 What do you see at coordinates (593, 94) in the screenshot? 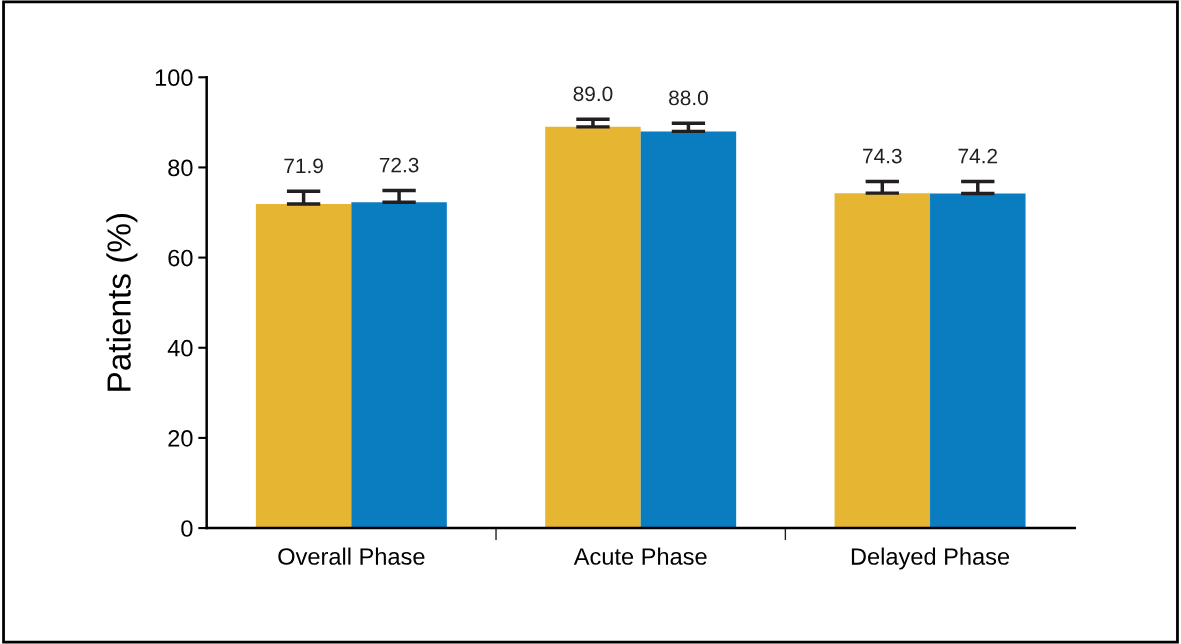
I see `data-label: 89.0` at bounding box center [593, 94].